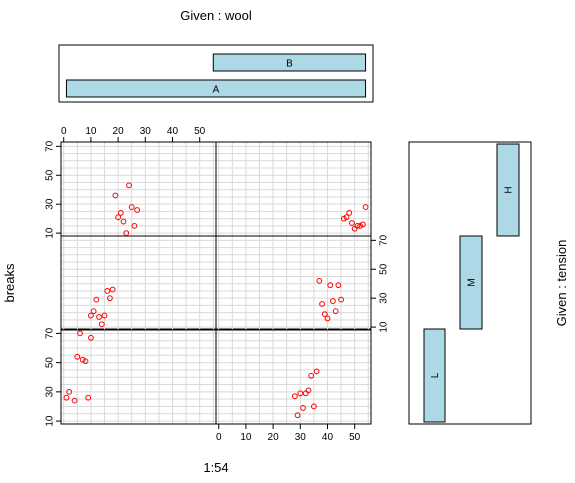 The height and width of the screenshot is (483, 575). I want to click on y-axis-label: breaks, so click(9, 283).